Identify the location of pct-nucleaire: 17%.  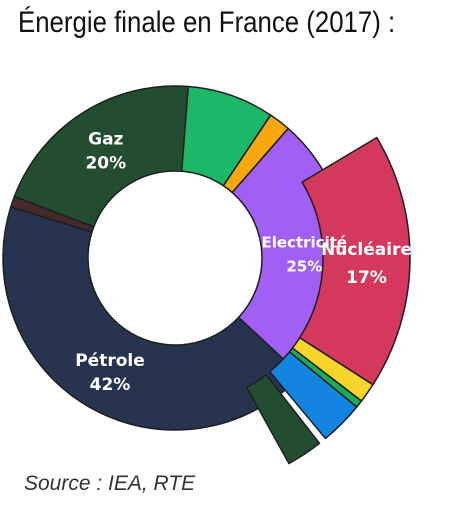
(366, 278).